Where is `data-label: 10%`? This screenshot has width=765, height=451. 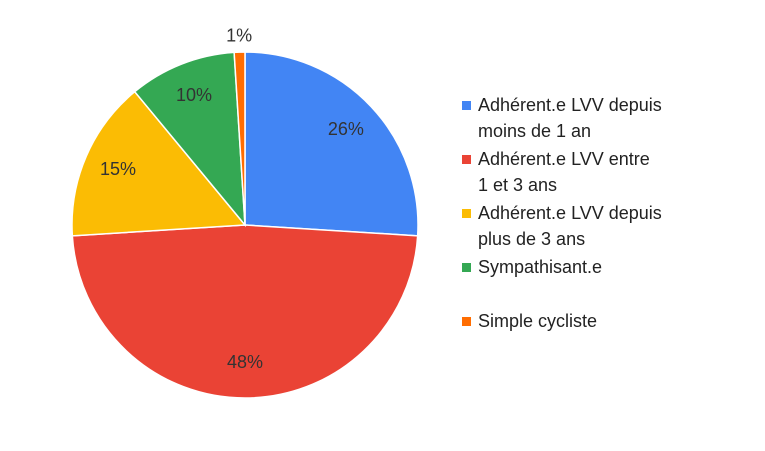
data-label: 10% is located at coordinates (194, 95).